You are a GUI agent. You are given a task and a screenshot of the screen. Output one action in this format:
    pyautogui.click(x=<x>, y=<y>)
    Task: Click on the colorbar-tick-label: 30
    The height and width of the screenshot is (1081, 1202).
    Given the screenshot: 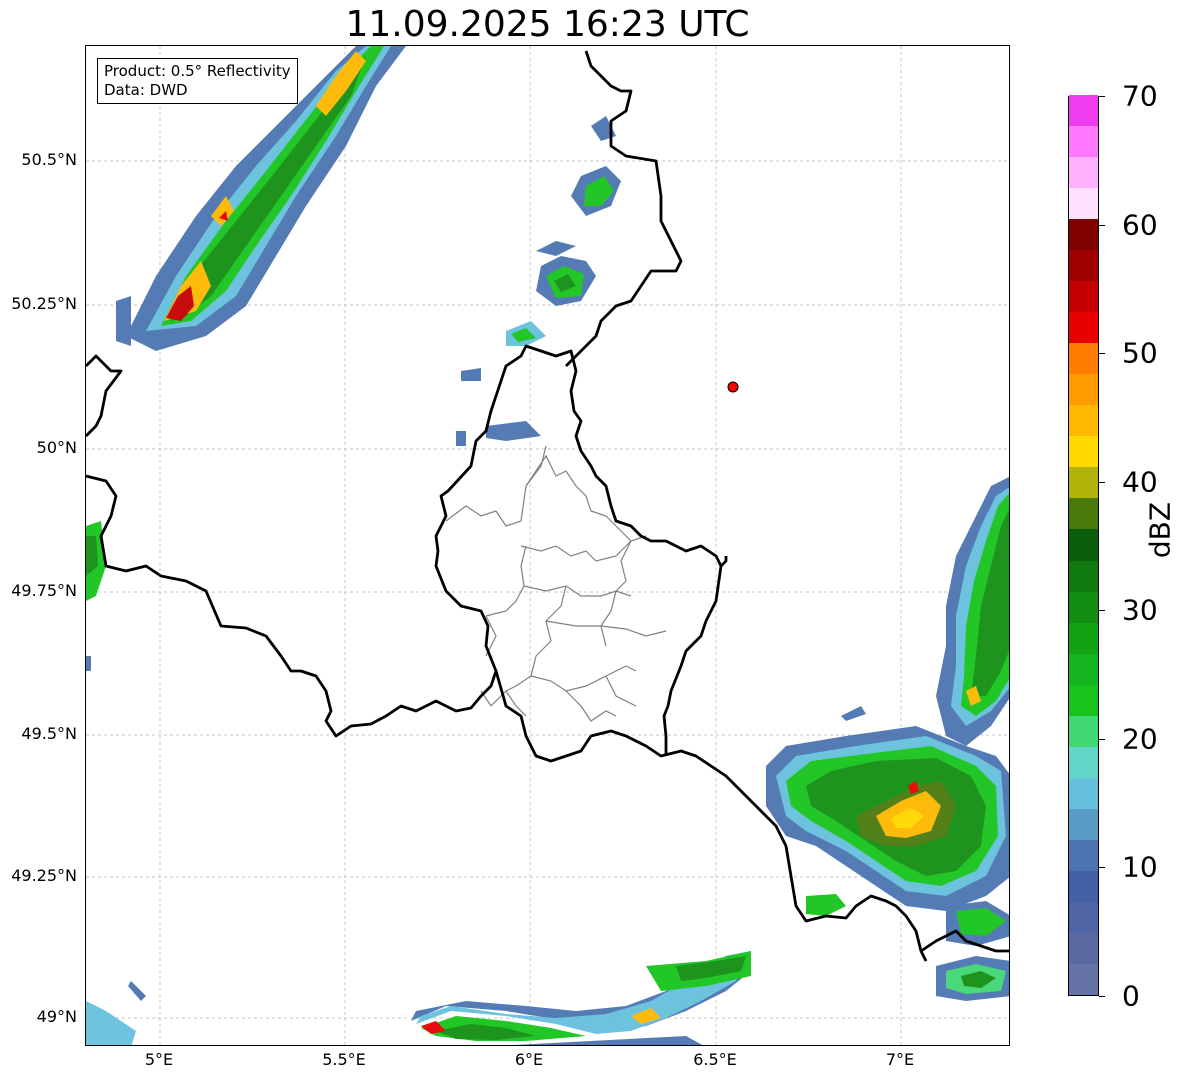 What is the action you would take?
    pyautogui.click(x=1140, y=610)
    